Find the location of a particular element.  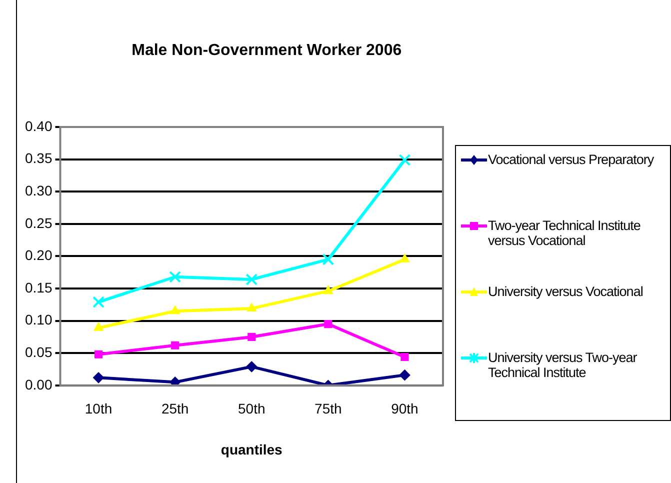

y-tick-label: 0.40 is located at coordinates (38, 126).